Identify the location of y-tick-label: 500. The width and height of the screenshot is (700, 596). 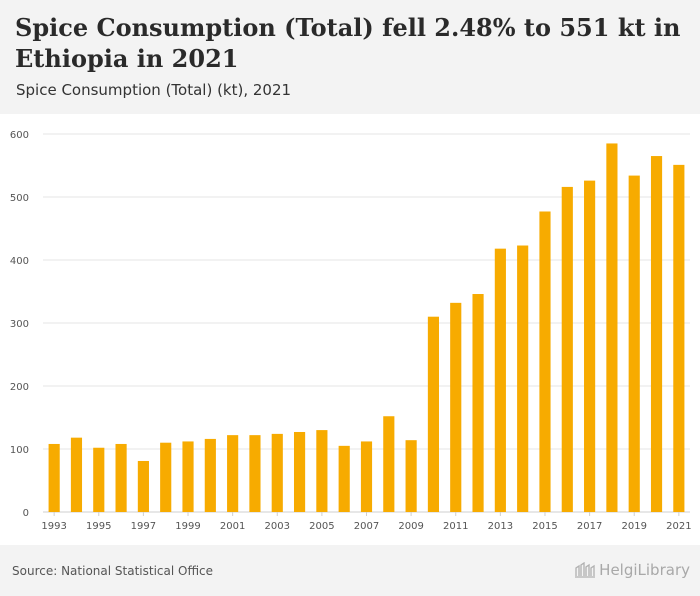
(19, 198).